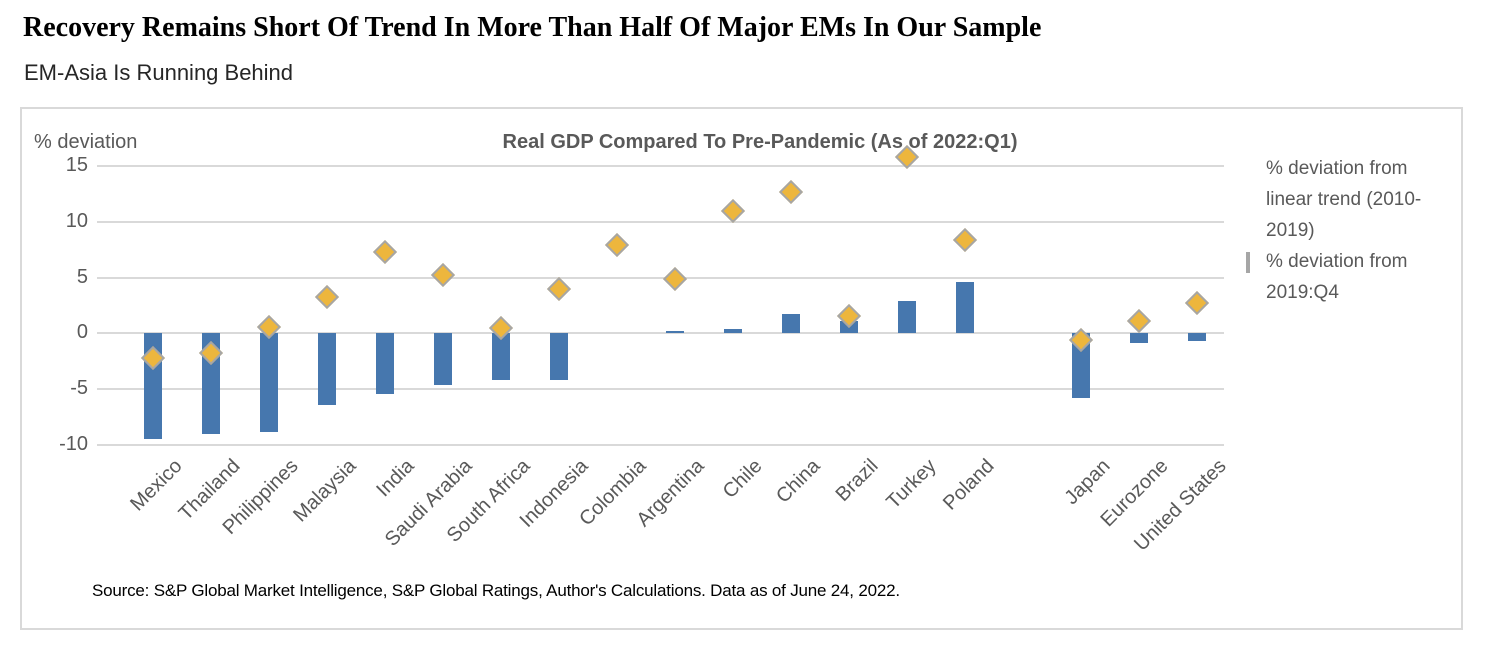 The image size is (1488, 658). What do you see at coordinates (1081, 366) in the screenshot?
I see `bar-japan` at bounding box center [1081, 366].